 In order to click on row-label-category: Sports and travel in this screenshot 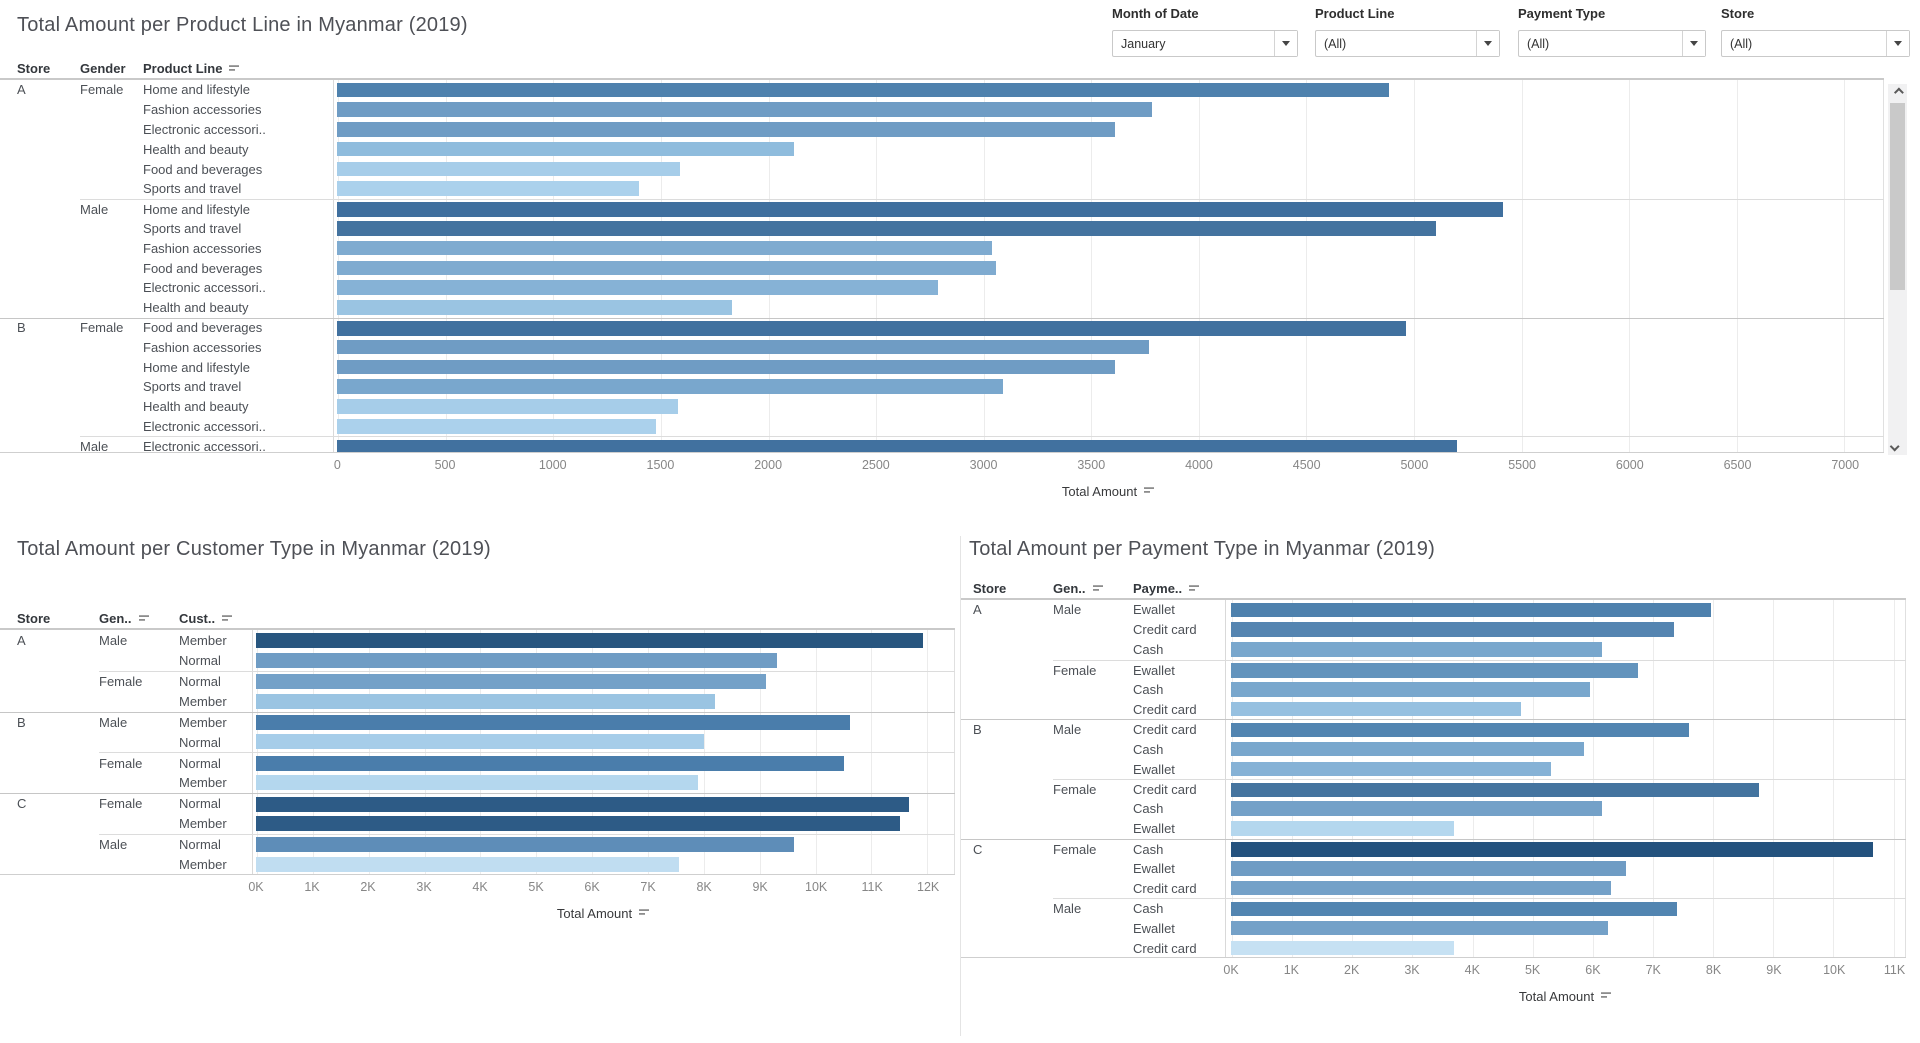, I will do `click(192, 189)`.